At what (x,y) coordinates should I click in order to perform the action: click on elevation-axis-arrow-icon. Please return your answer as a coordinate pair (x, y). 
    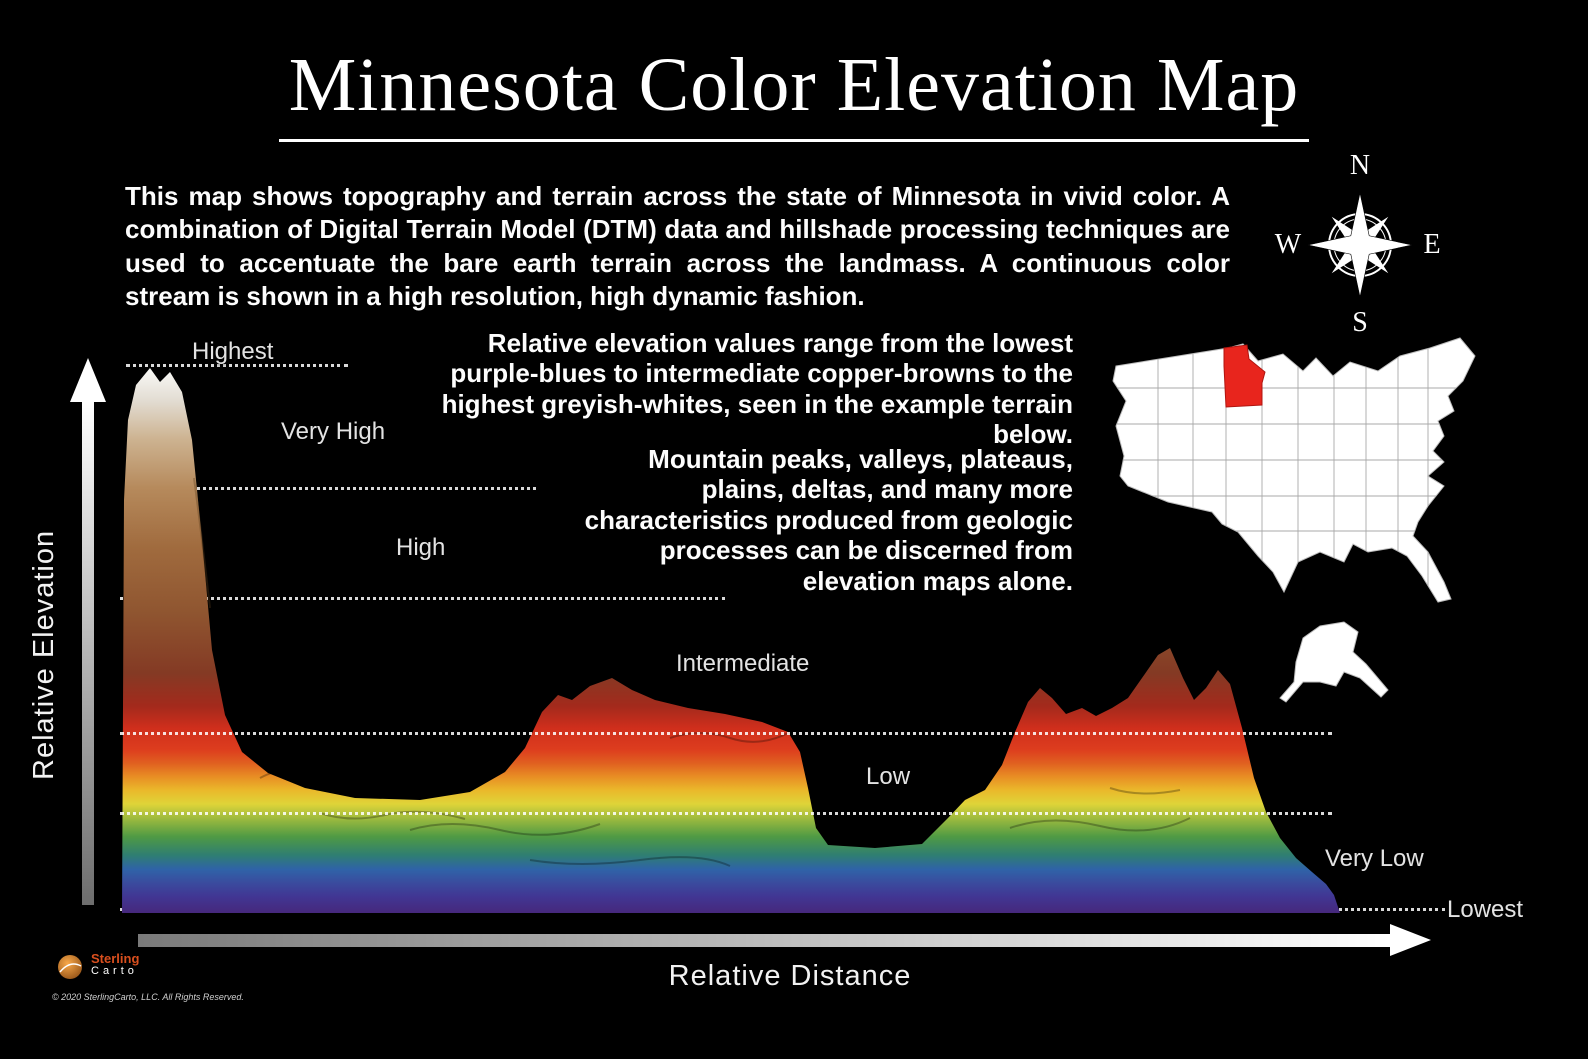
    Looking at the image, I should click on (88, 631).